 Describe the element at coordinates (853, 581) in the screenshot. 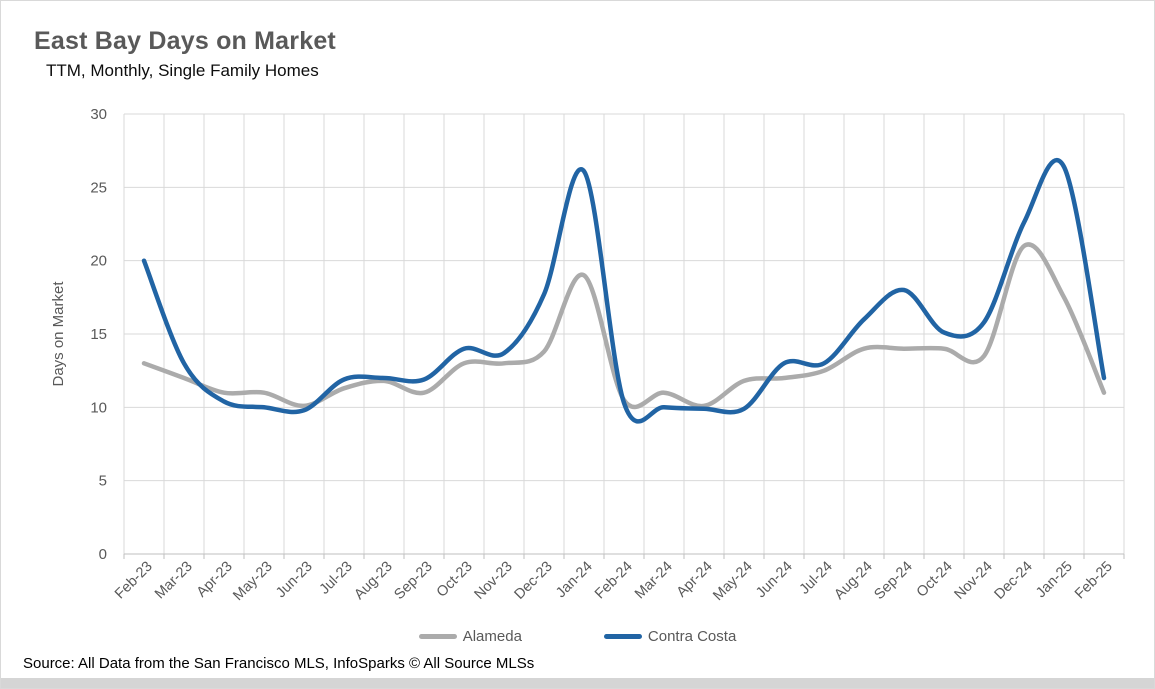

I see `svg-text: Aug-24` at that location.